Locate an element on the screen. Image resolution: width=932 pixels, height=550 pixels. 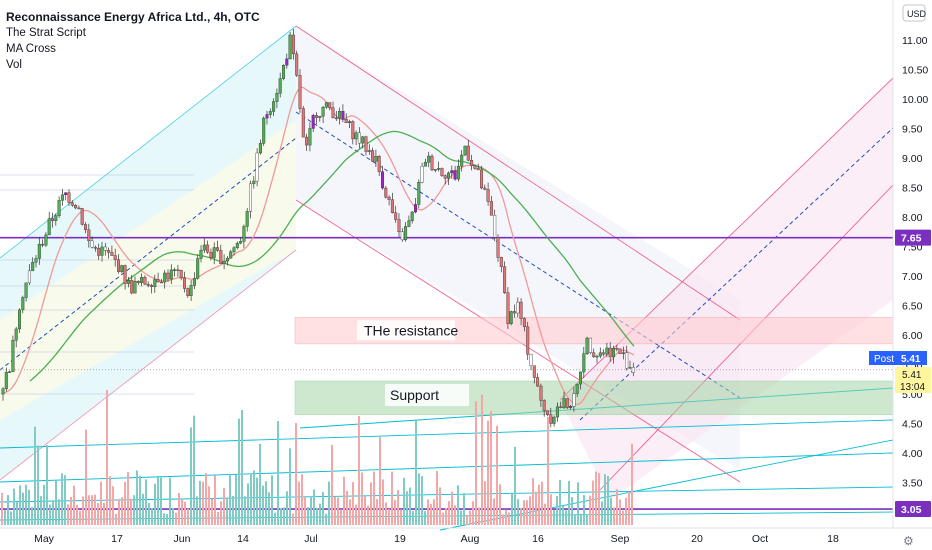
post-badge-bg is located at coordinates (898, 358).